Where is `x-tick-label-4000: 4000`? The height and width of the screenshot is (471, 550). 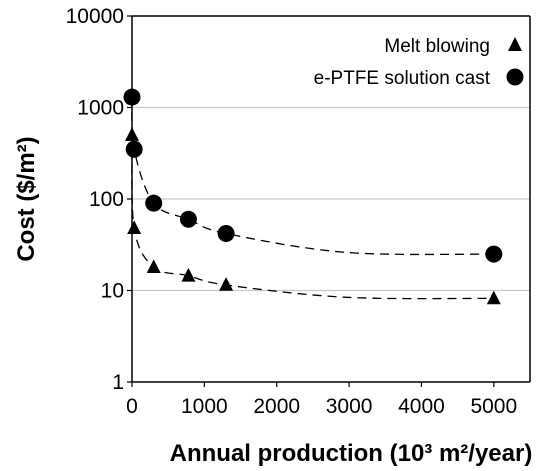 x-tick-label-4000: 4000 is located at coordinates (421, 406).